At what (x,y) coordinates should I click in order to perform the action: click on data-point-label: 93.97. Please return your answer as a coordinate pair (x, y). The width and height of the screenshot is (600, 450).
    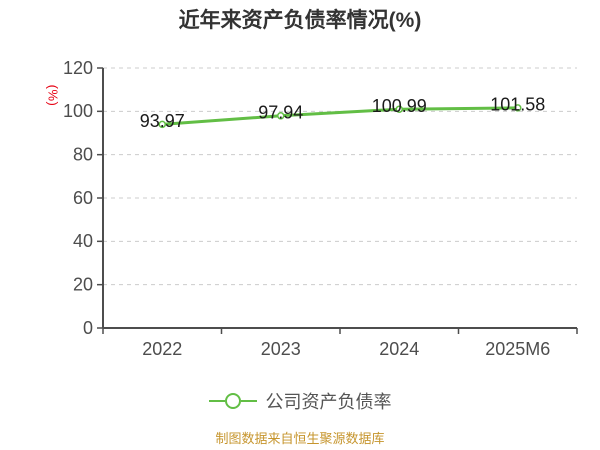
    Looking at the image, I should click on (162, 121).